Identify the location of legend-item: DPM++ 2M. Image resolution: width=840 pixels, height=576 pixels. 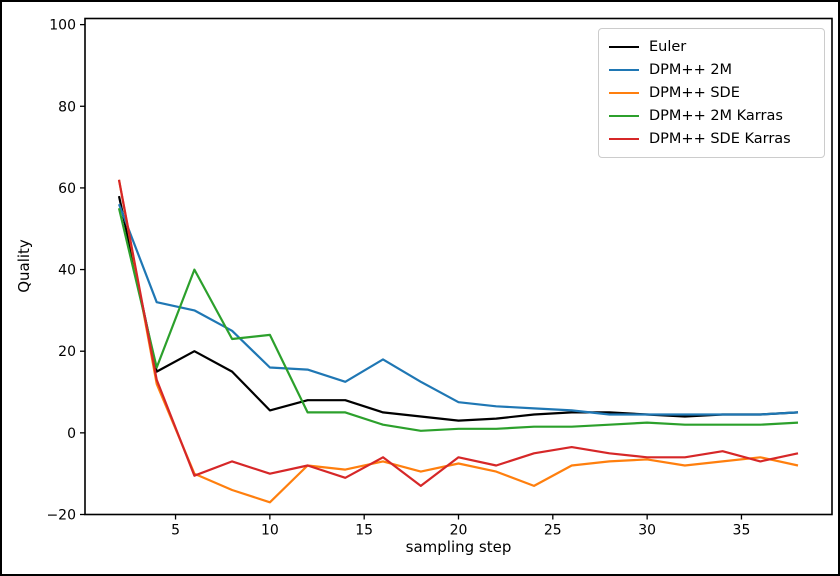
(711, 70).